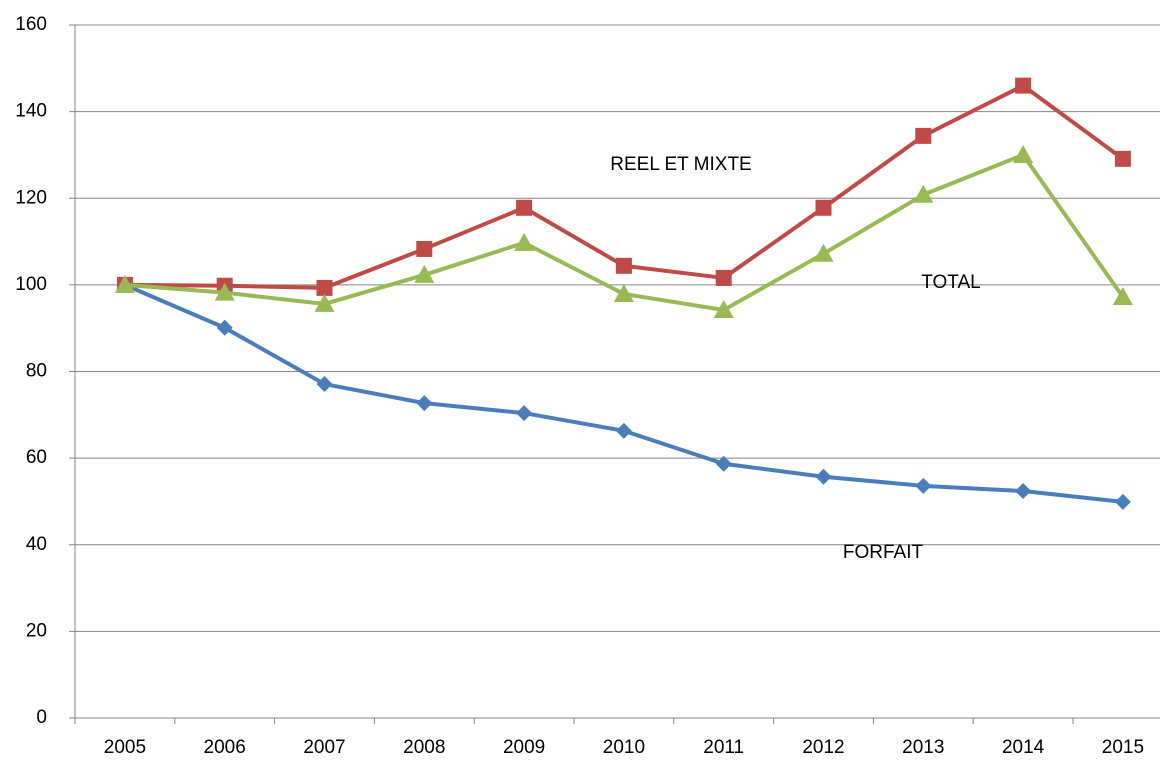  Describe the element at coordinates (680, 164) in the screenshot. I see `series-label: REEL ET MIXTE` at that location.